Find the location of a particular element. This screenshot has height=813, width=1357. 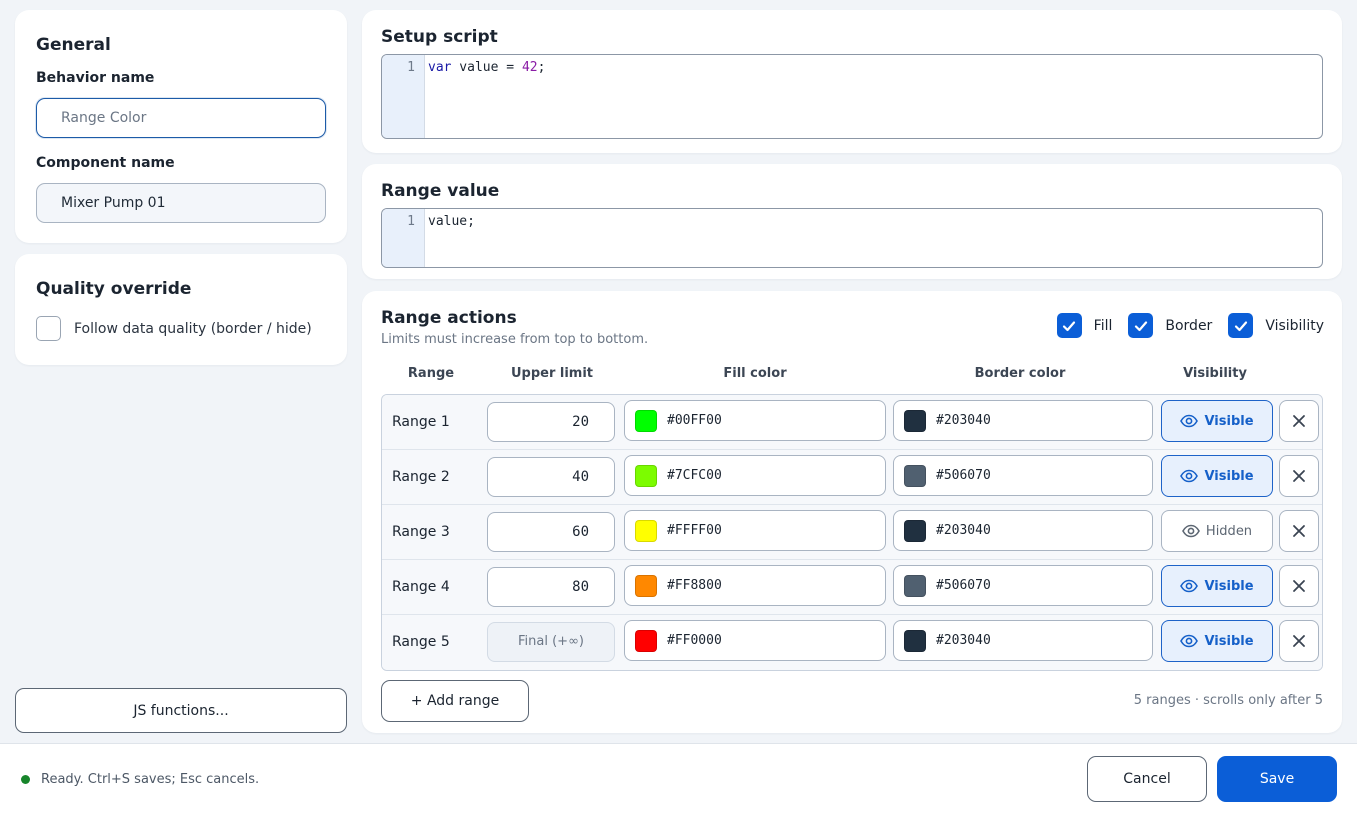

setup-script-code: var value = 42; is located at coordinates (486, 67).